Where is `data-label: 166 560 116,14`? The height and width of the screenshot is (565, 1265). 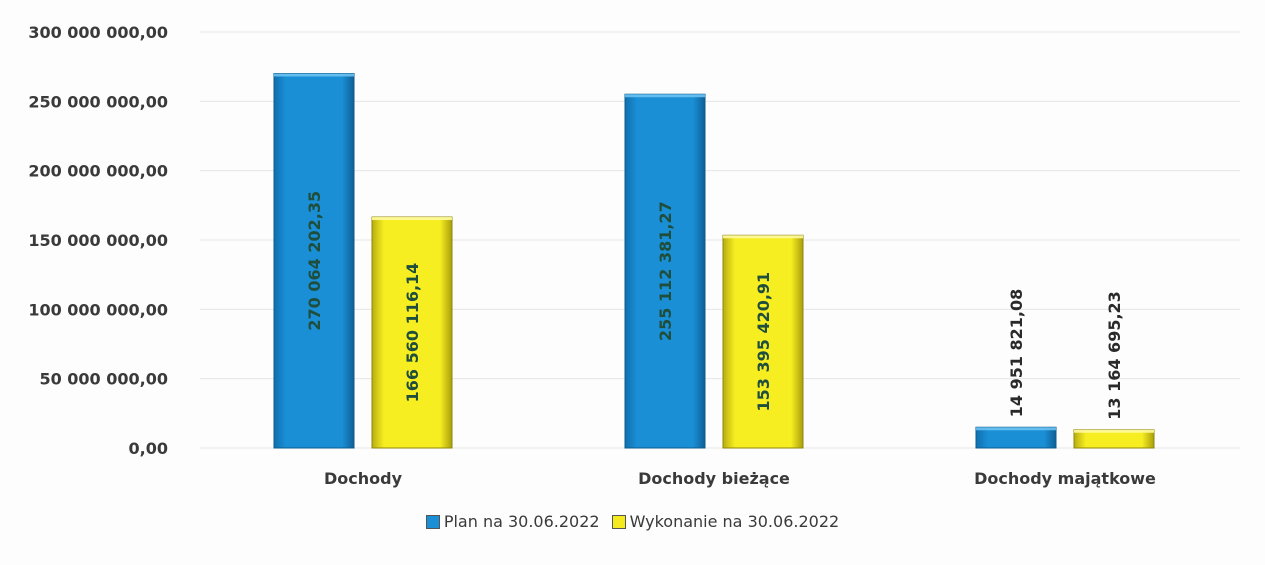 data-label: 166 560 116,14 is located at coordinates (412, 333).